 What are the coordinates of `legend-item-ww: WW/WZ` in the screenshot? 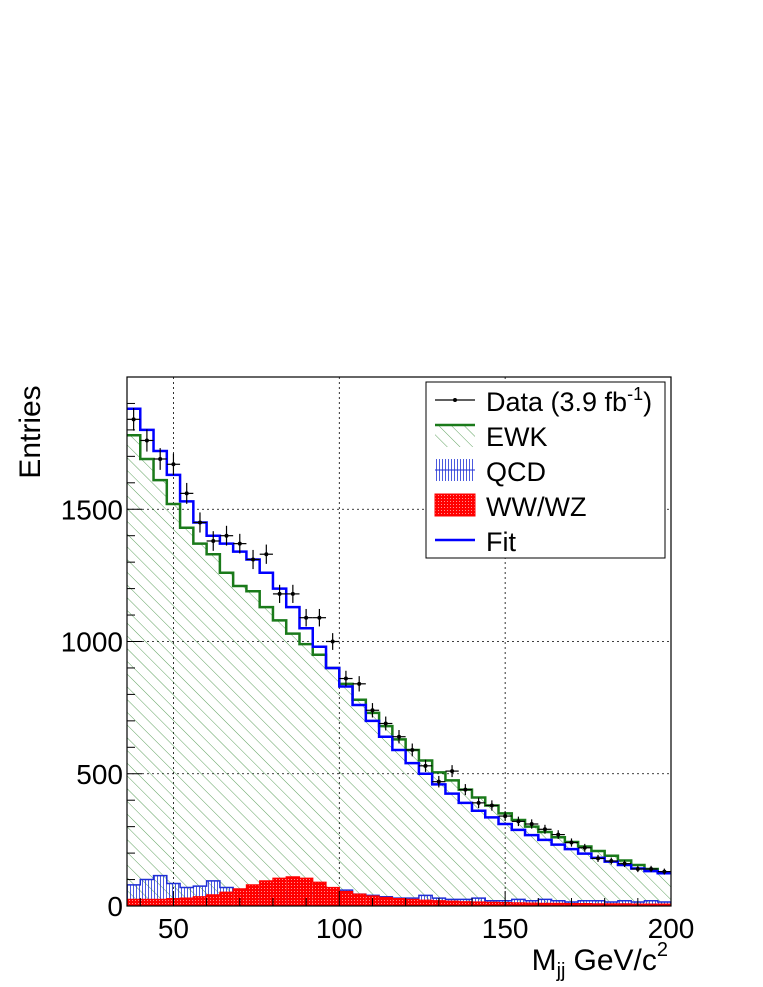 It's located at (510, 507).